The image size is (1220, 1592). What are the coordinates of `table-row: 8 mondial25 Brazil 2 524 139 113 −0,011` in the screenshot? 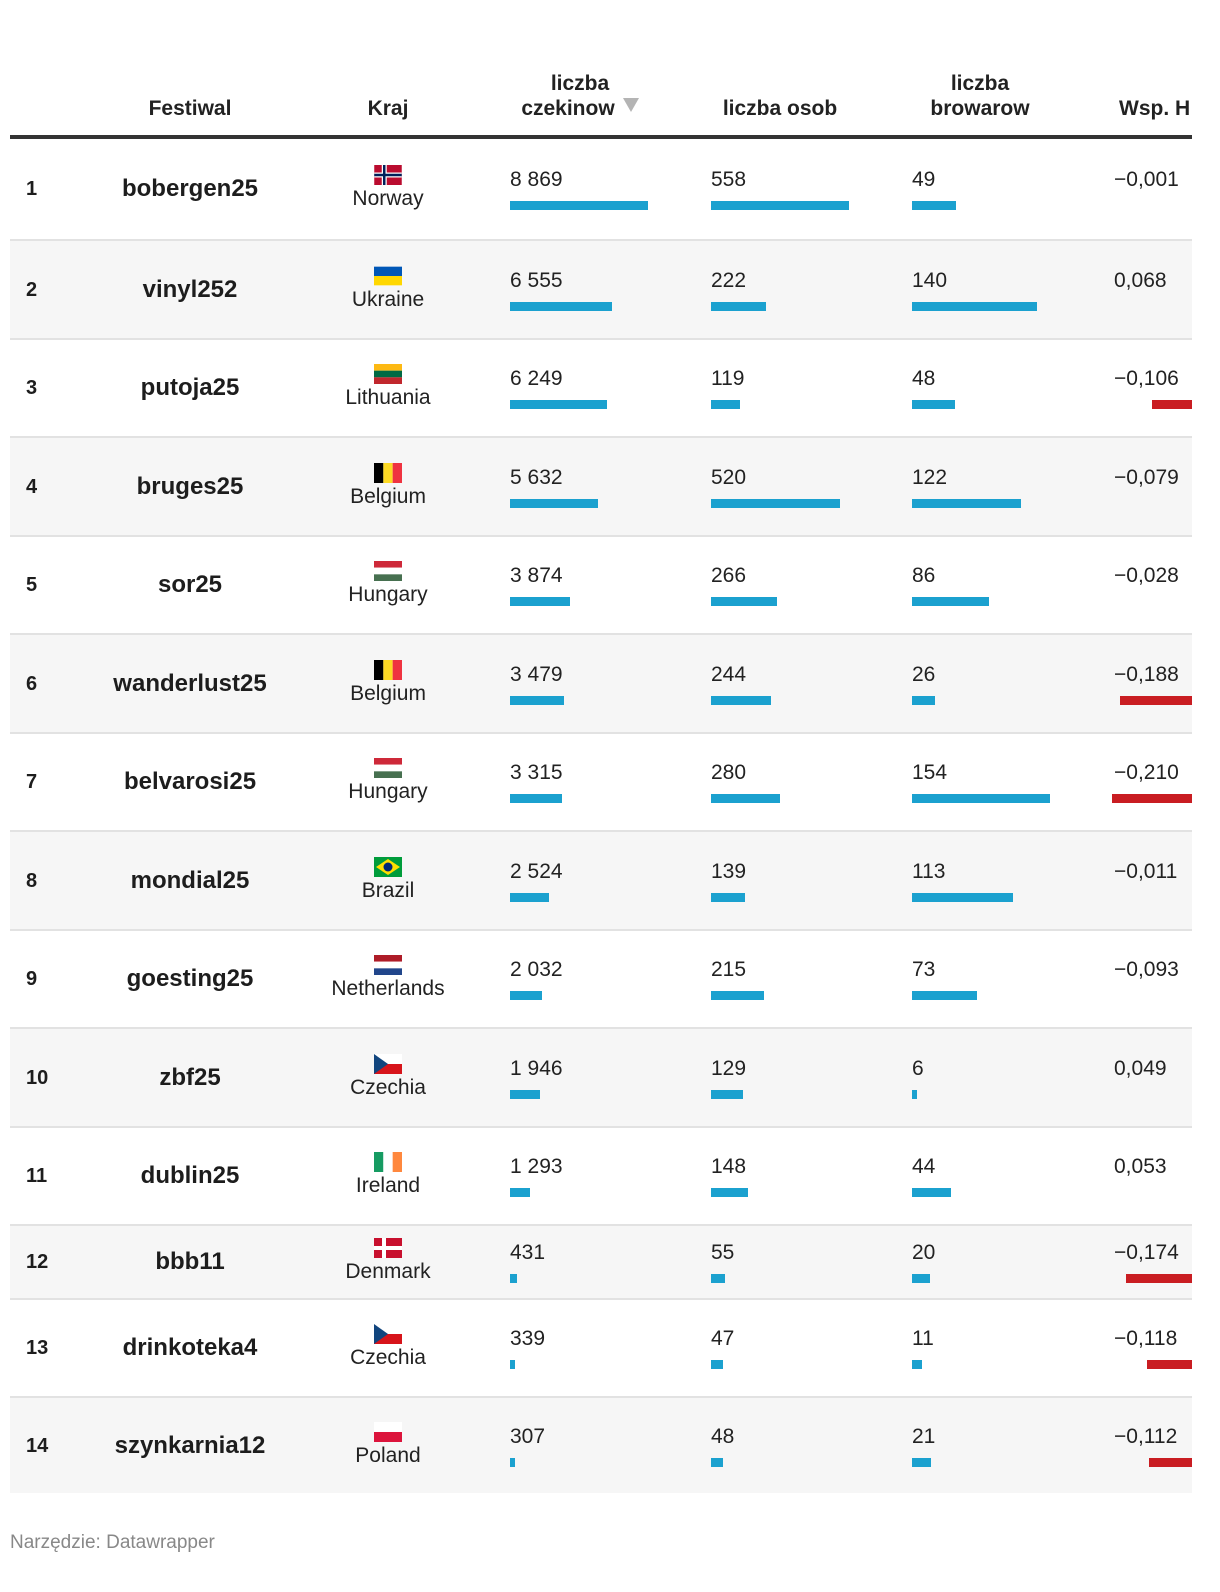 It's located at (601, 879).